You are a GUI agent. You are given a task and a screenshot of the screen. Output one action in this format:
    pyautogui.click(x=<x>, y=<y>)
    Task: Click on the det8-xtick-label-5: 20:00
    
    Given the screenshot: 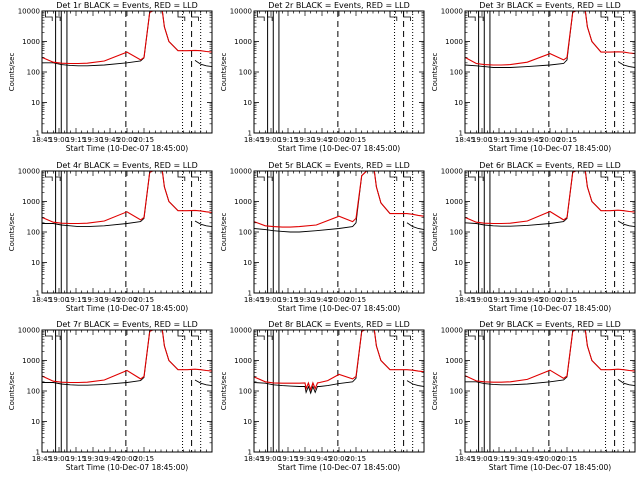 What is the action you would take?
    pyautogui.click(x=339, y=459)
    